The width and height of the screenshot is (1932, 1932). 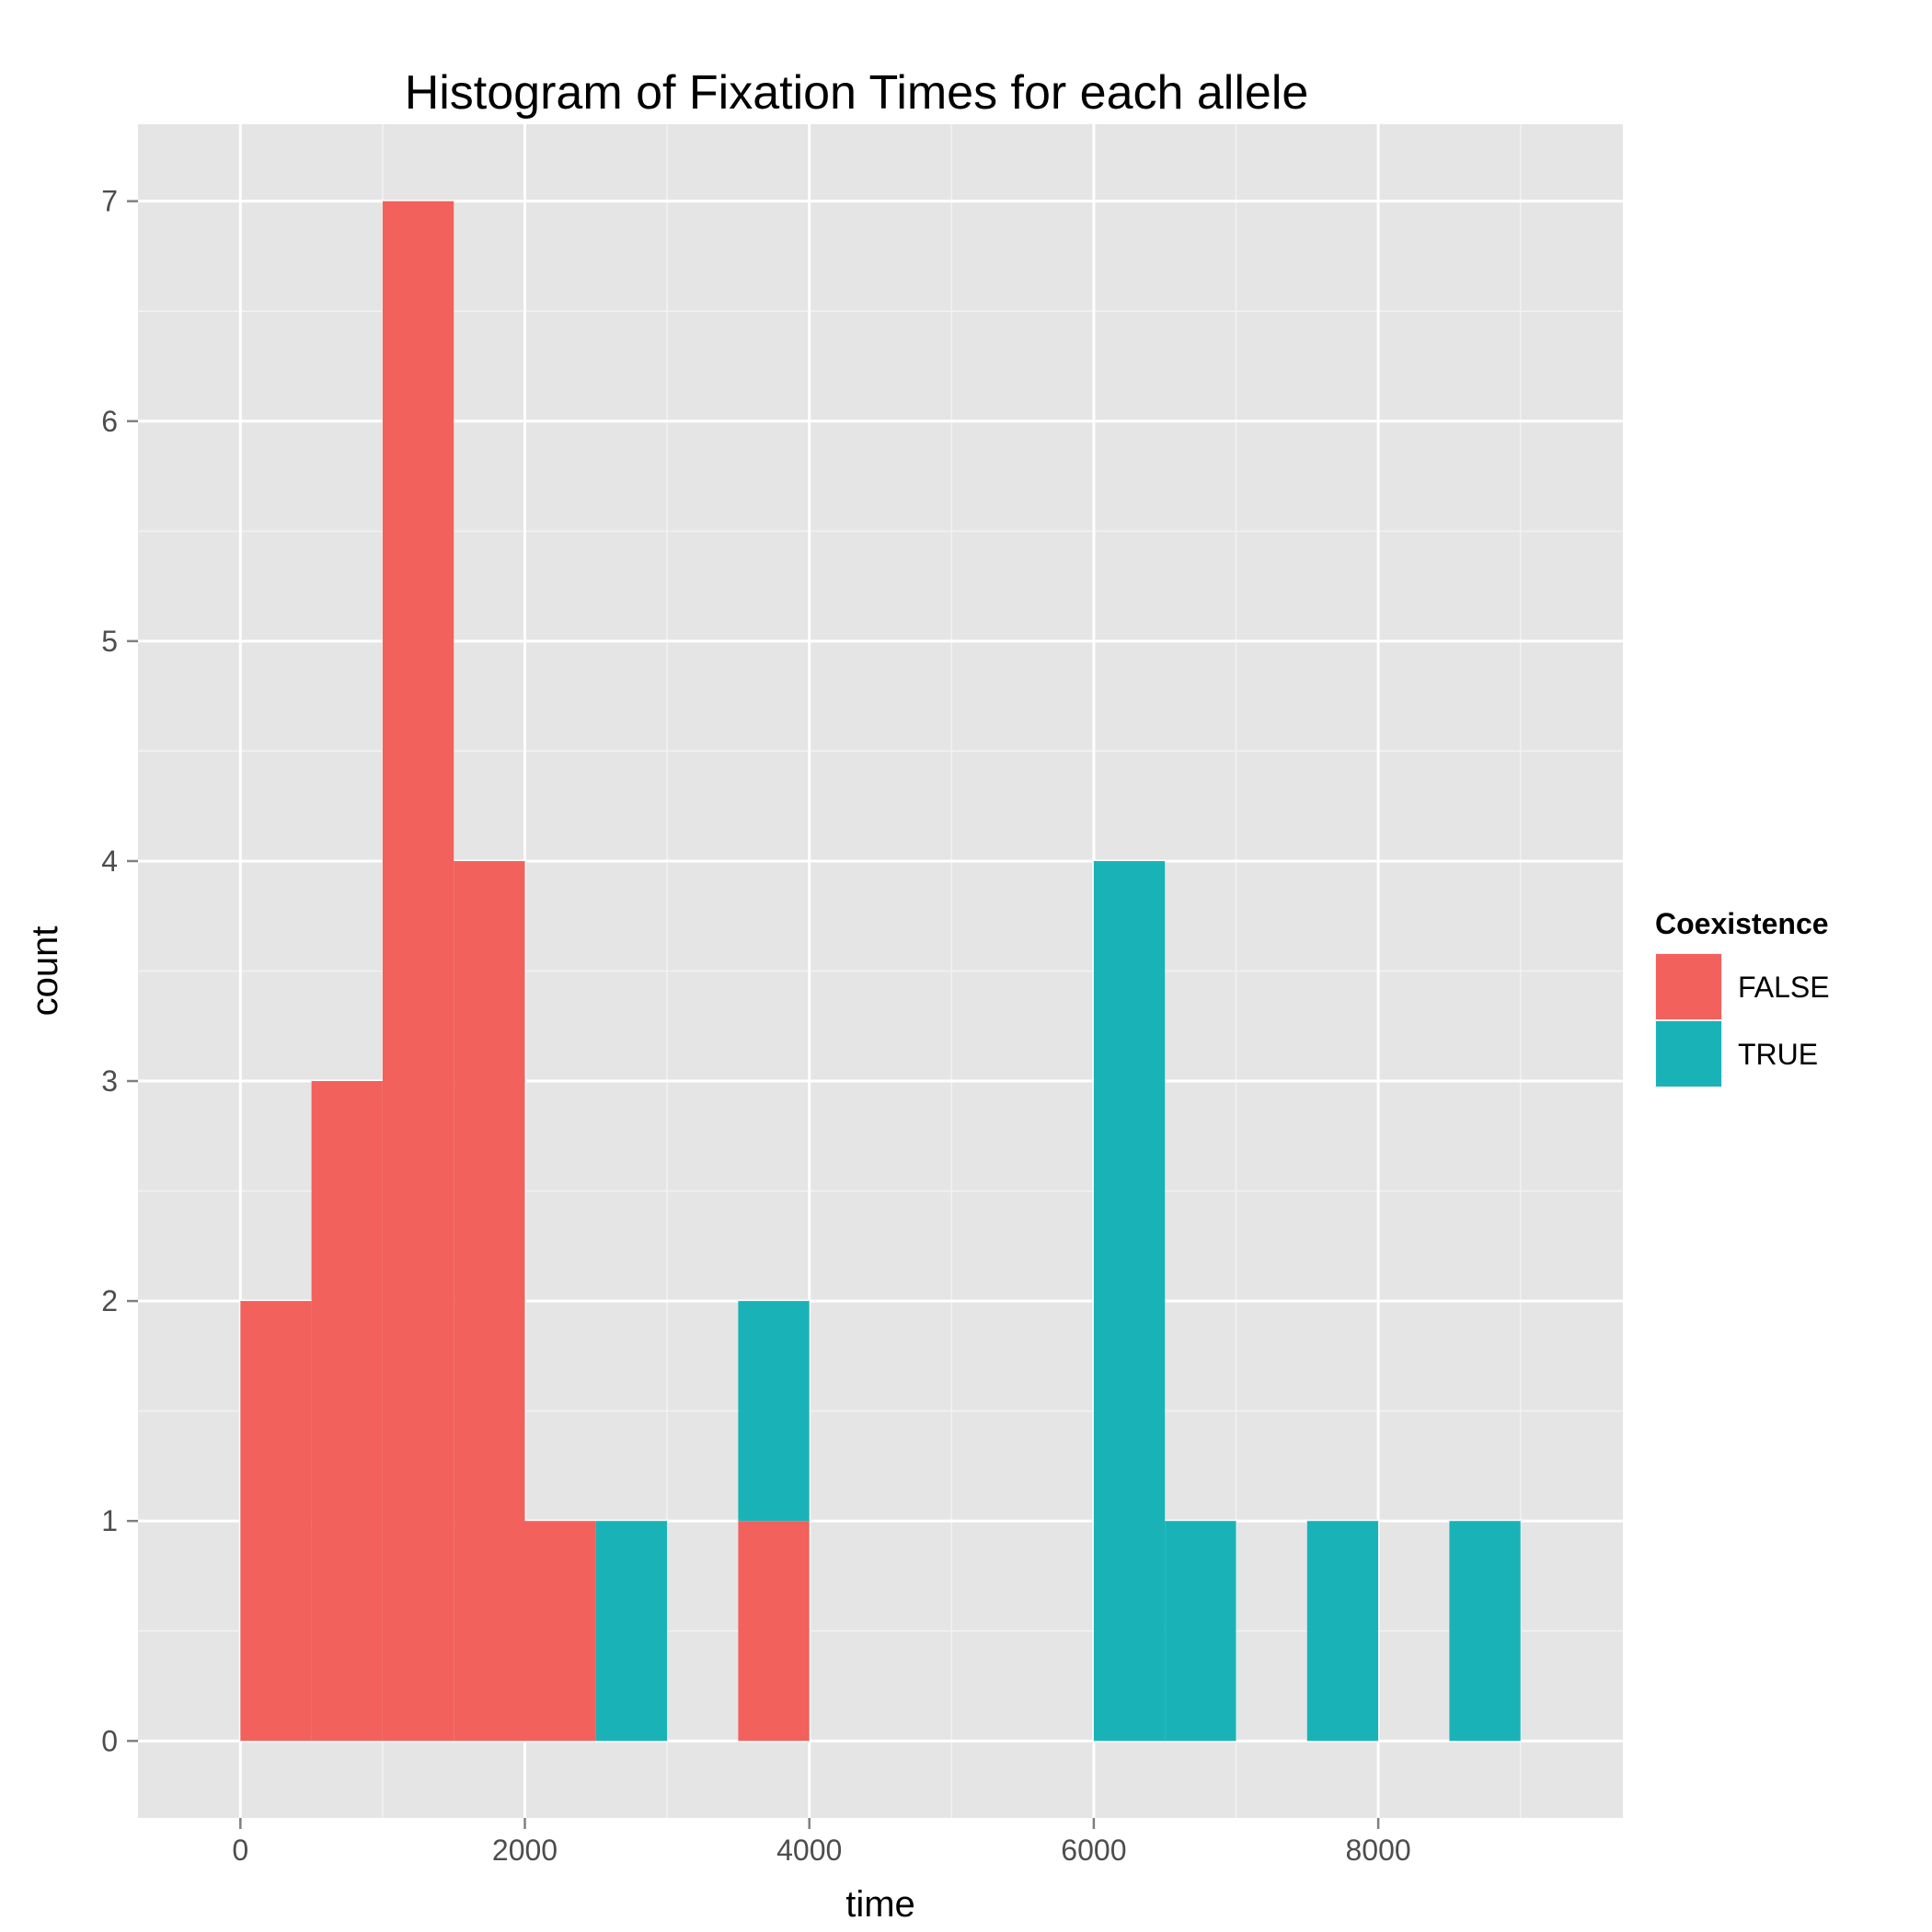 I want to click on legend-swatch-false, so click(x=1688, y=986).